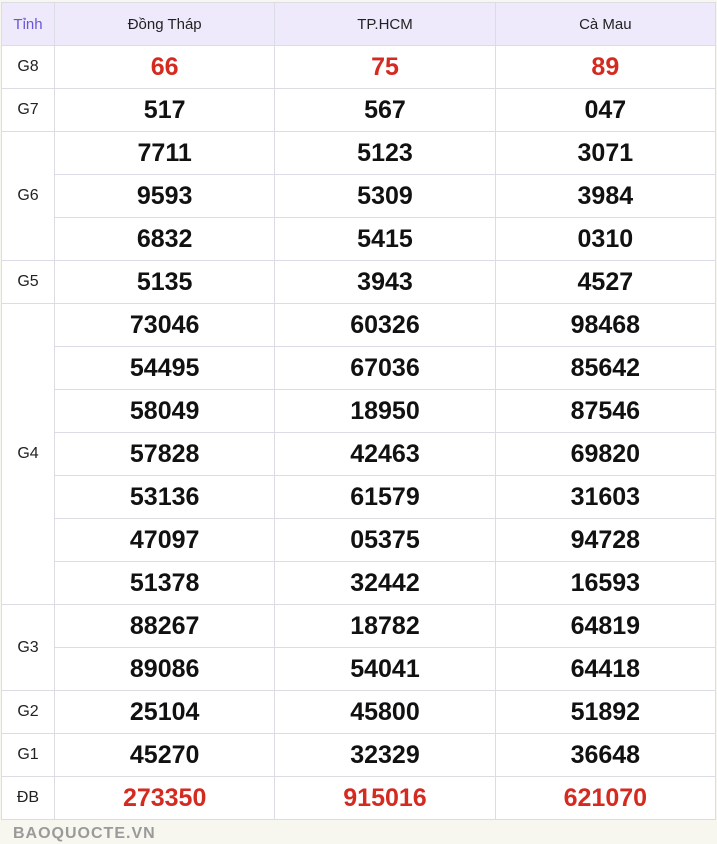 The width and height of the screenshot is (717, 844). Describe the element at coordinates (605, 454) in the screenshot. I see `prize-number: 69820` at that location.